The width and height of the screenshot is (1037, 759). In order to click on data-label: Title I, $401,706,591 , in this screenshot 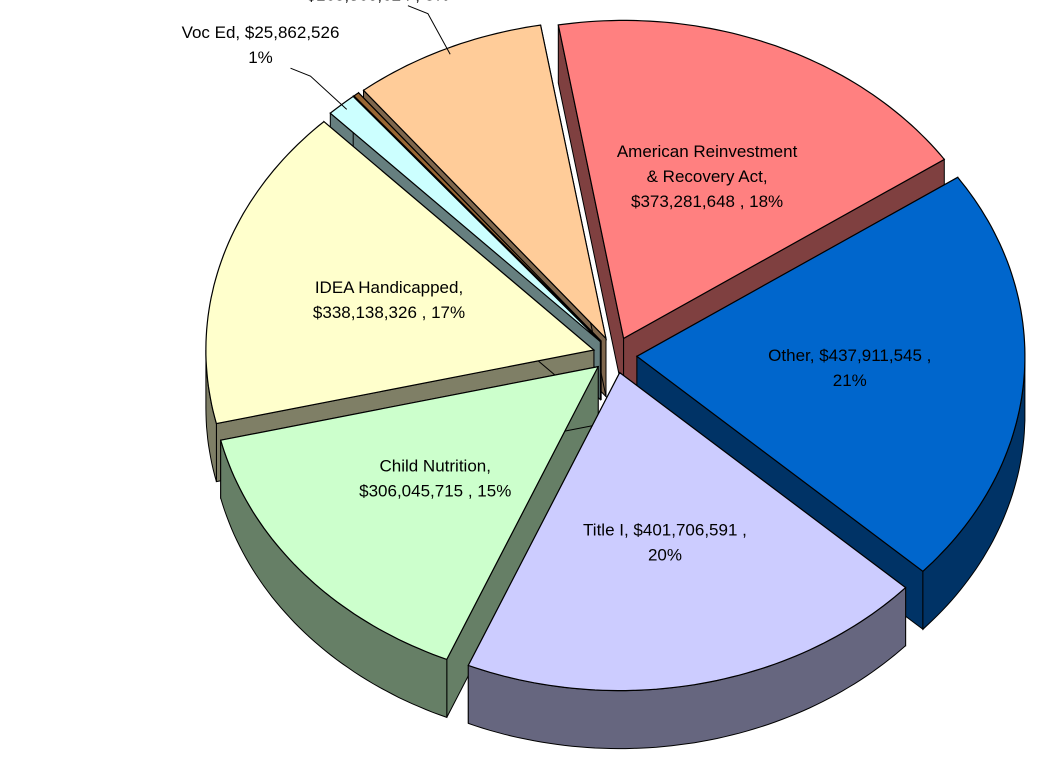, I will do `click(665, 530)`.